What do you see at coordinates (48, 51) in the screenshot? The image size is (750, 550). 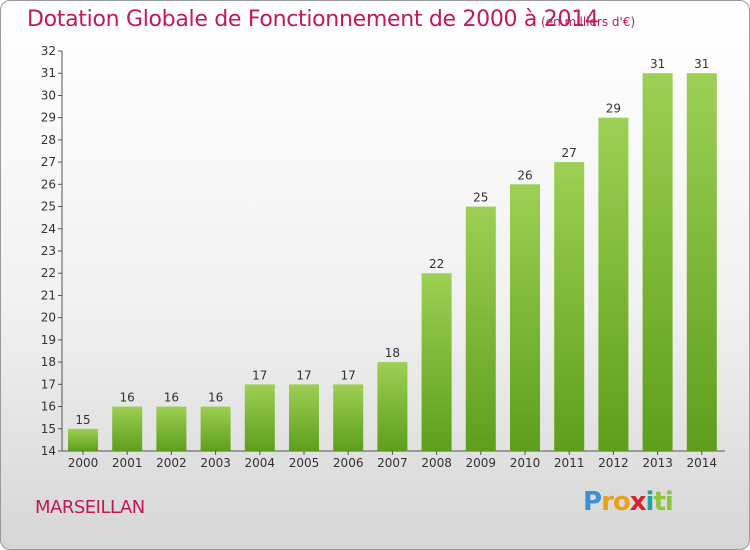 I see `y-tick-label: 32` at bounding box center [48, 51].